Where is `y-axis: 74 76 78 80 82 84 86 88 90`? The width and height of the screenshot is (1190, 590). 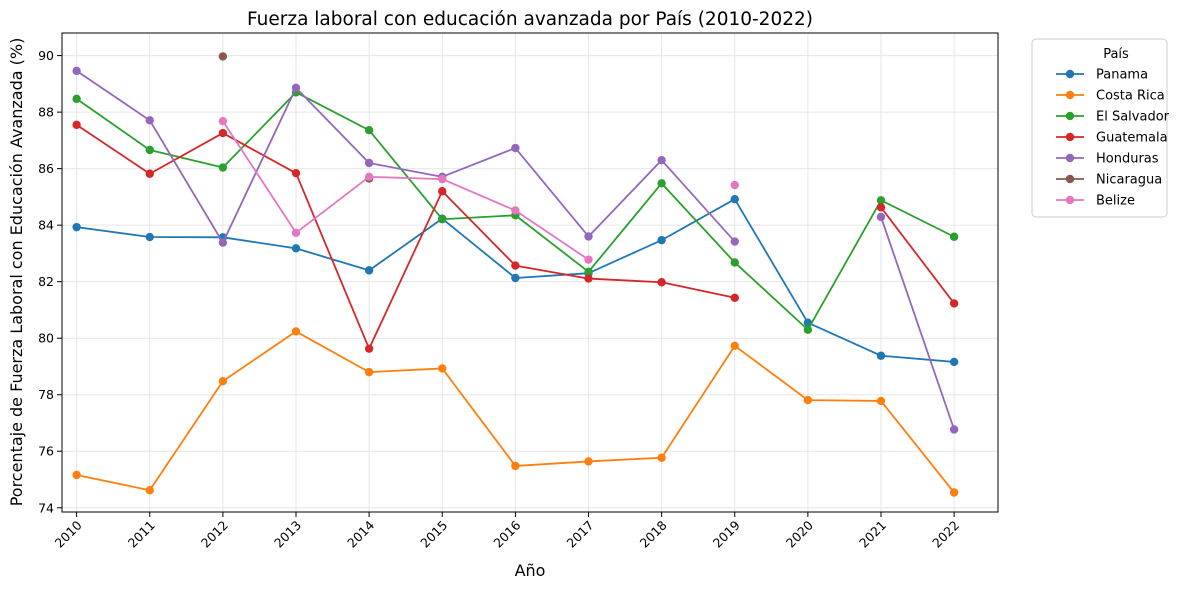 y-axis: 74 76 78 80 82 84 86 88 90 is located at coordinates (50, 281).